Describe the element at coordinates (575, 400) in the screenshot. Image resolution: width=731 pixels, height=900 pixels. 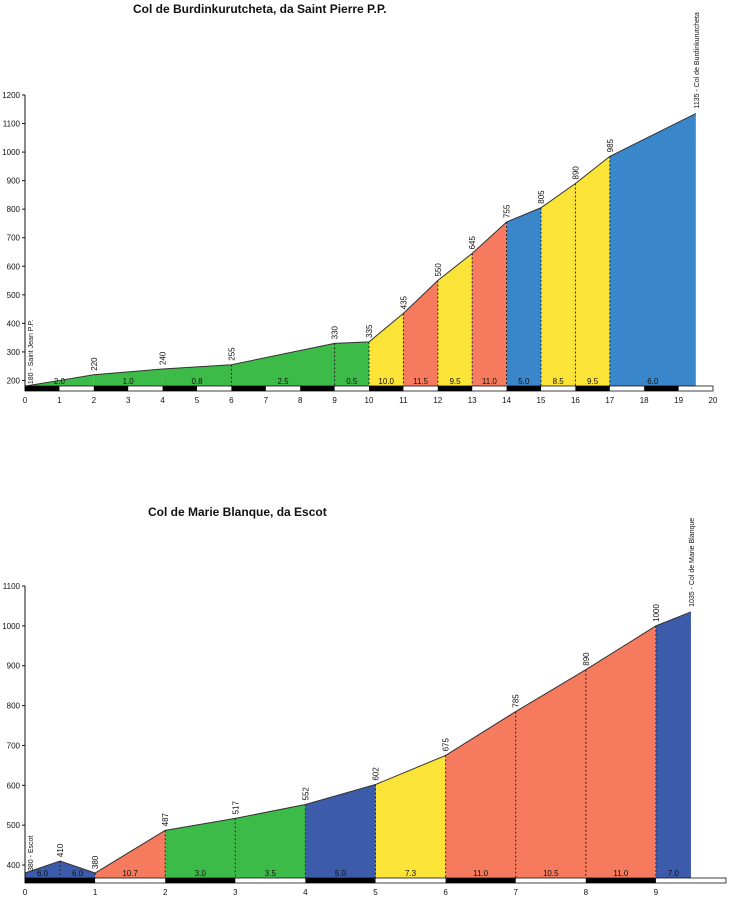
I see `x-tick-label: 16` at that location.